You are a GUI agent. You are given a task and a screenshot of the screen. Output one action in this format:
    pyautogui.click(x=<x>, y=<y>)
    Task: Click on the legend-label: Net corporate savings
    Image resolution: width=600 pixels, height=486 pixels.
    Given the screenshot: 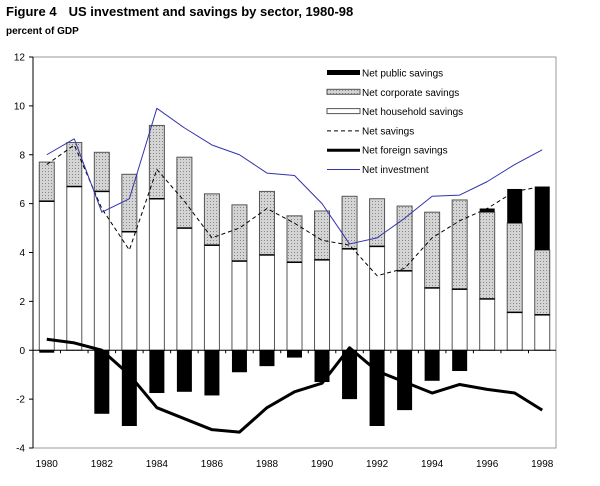 What is the action you would take?
    pyautogui.click(x=410, y=93)
    